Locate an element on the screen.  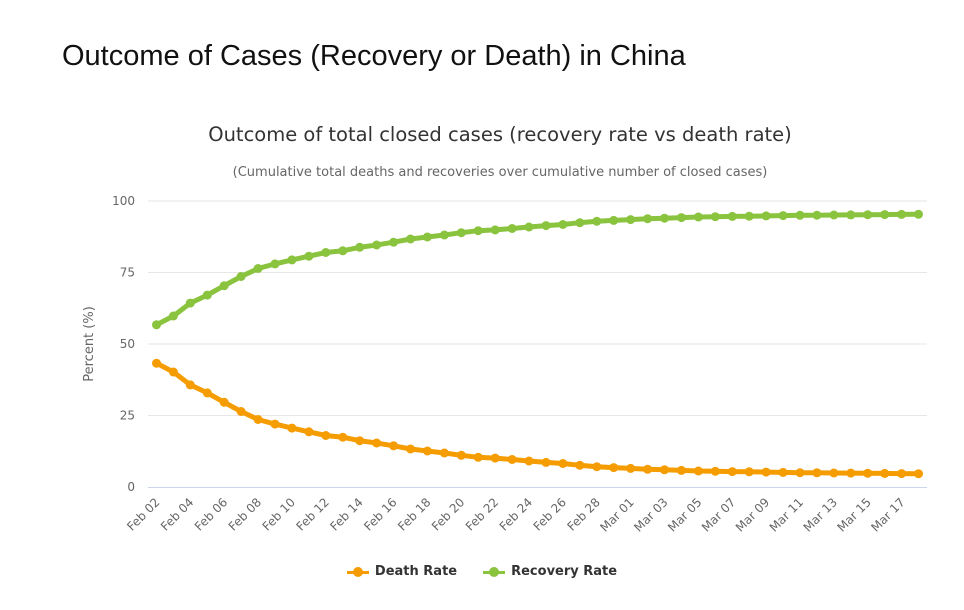
x-tick-label: Mar 15 is located at coordinates (853, 514).